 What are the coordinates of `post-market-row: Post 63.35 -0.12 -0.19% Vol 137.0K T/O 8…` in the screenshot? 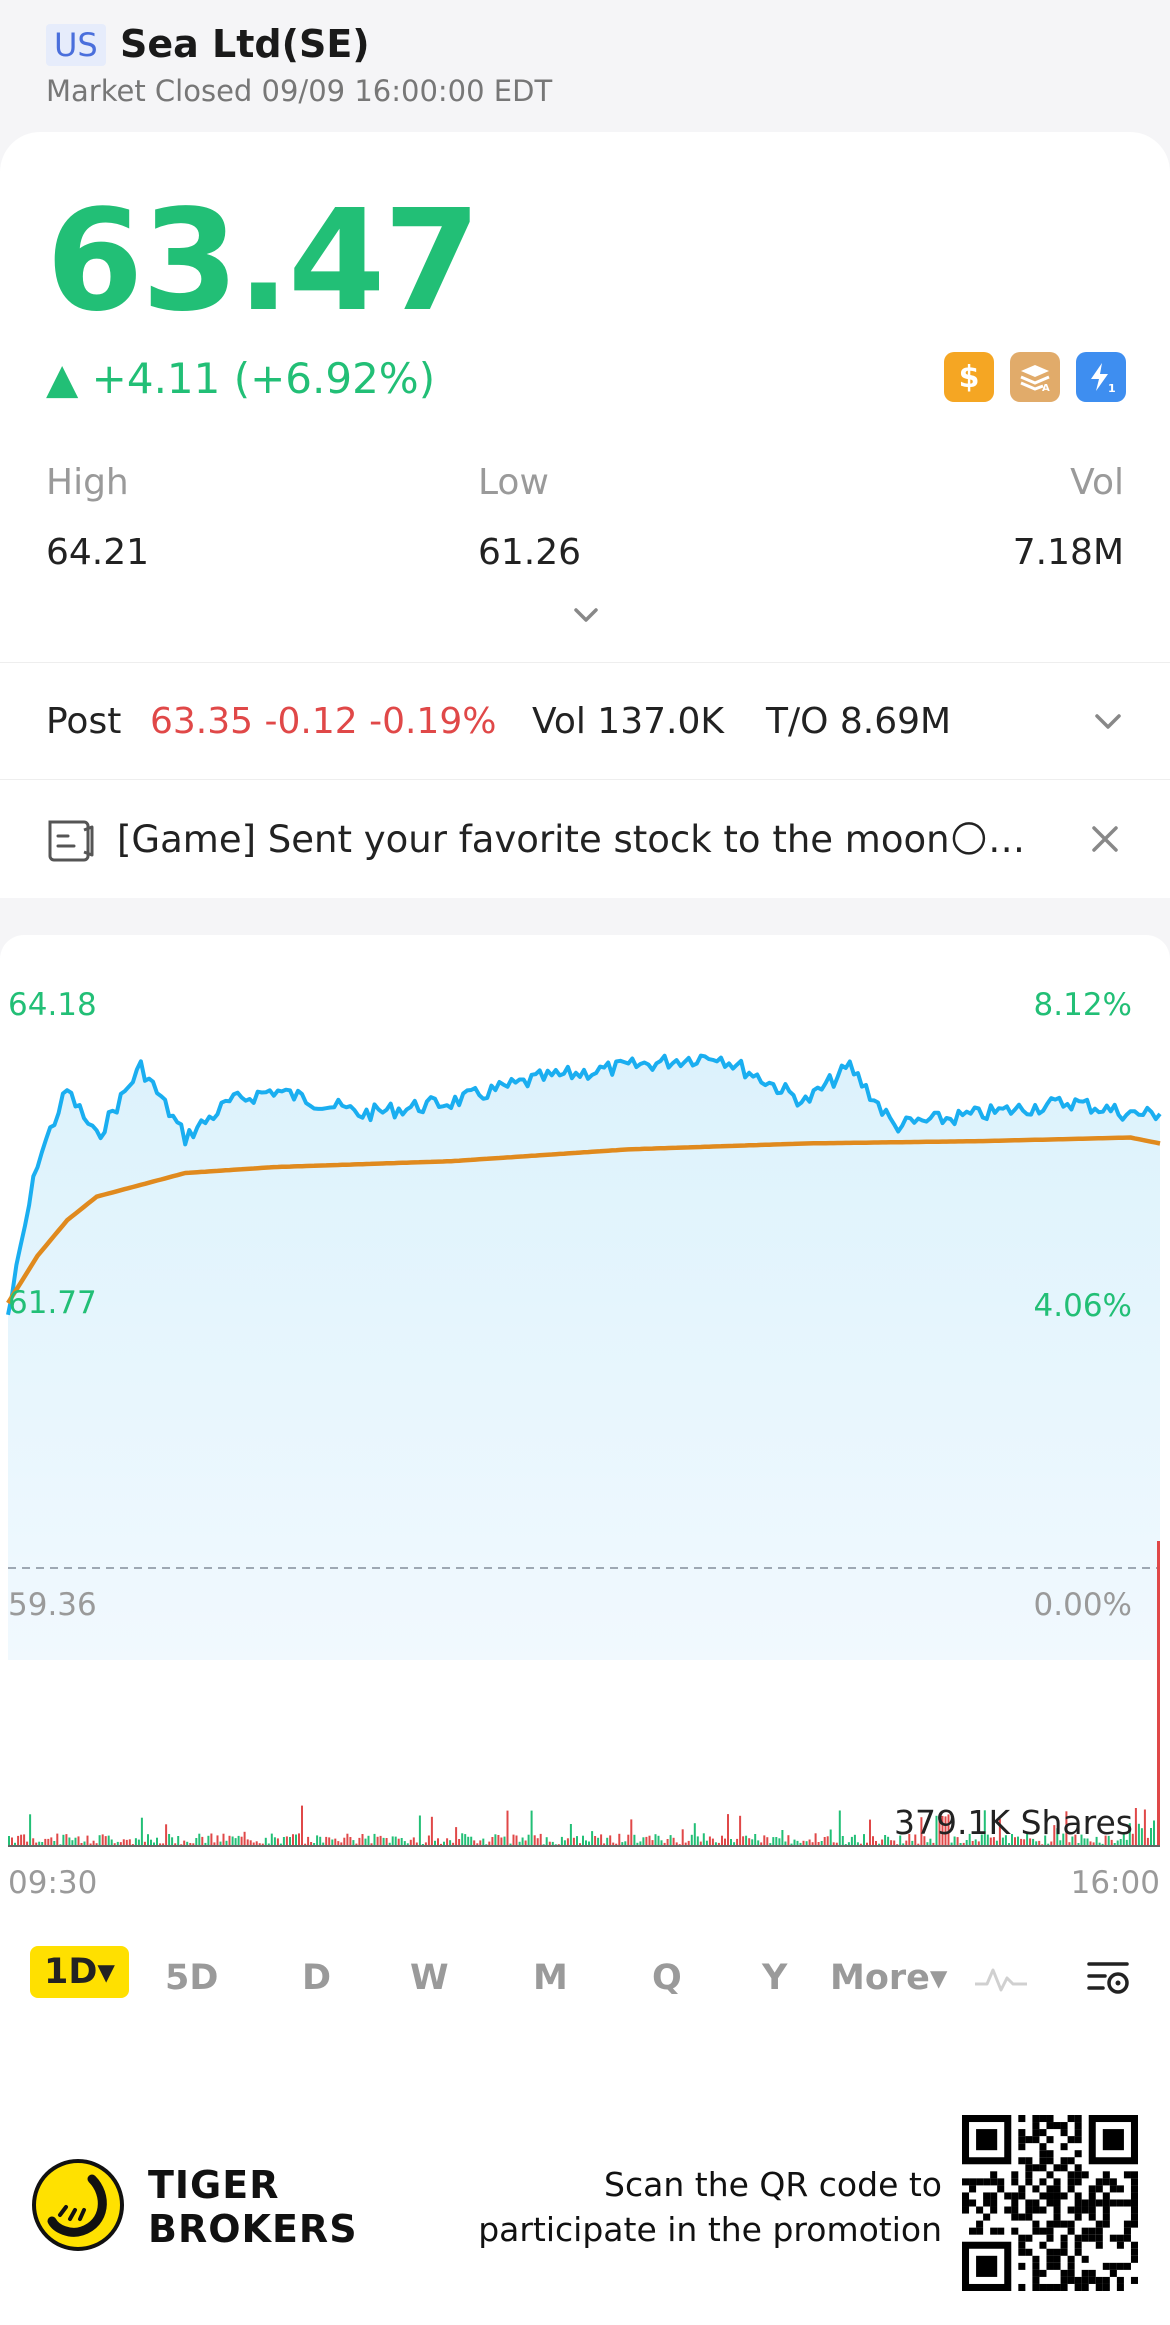 It's located at (585, 721).